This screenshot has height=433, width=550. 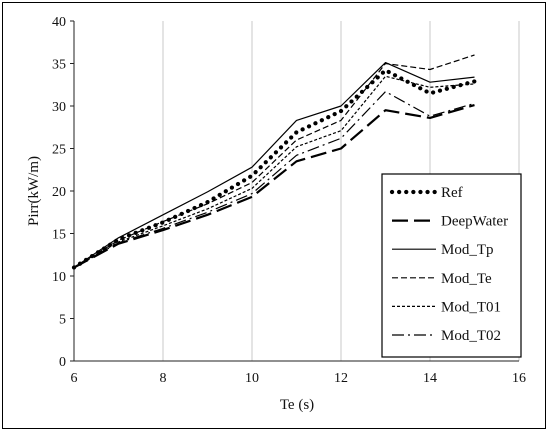 I want to click on x-tick-label: 8, so click(x=163, y=378).